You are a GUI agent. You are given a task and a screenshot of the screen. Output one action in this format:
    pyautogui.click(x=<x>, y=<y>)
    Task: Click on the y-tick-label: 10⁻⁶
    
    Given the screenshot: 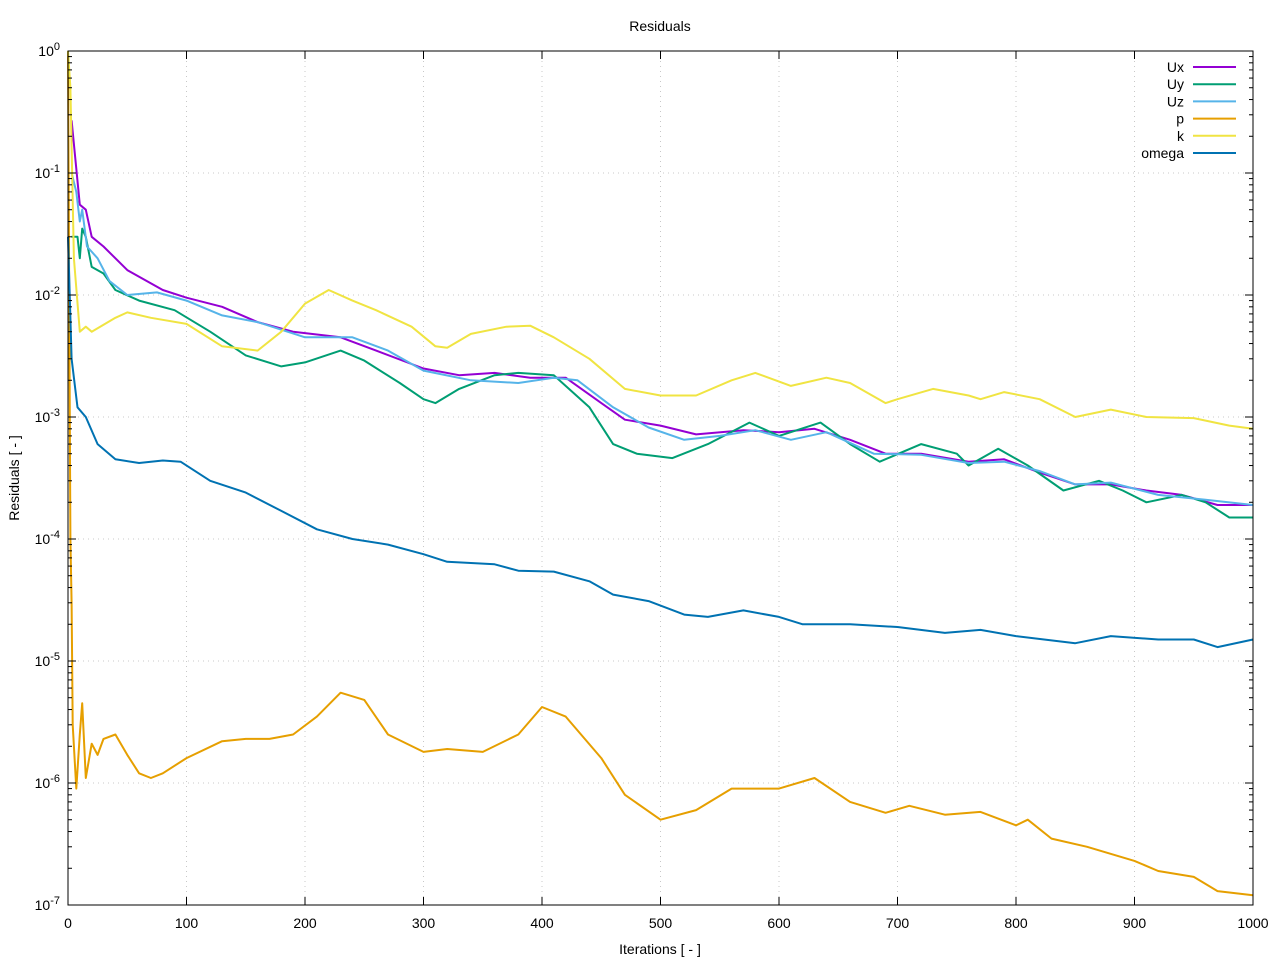 What is the action you would take?
    pyautogui.click(x=47, y=782)
    